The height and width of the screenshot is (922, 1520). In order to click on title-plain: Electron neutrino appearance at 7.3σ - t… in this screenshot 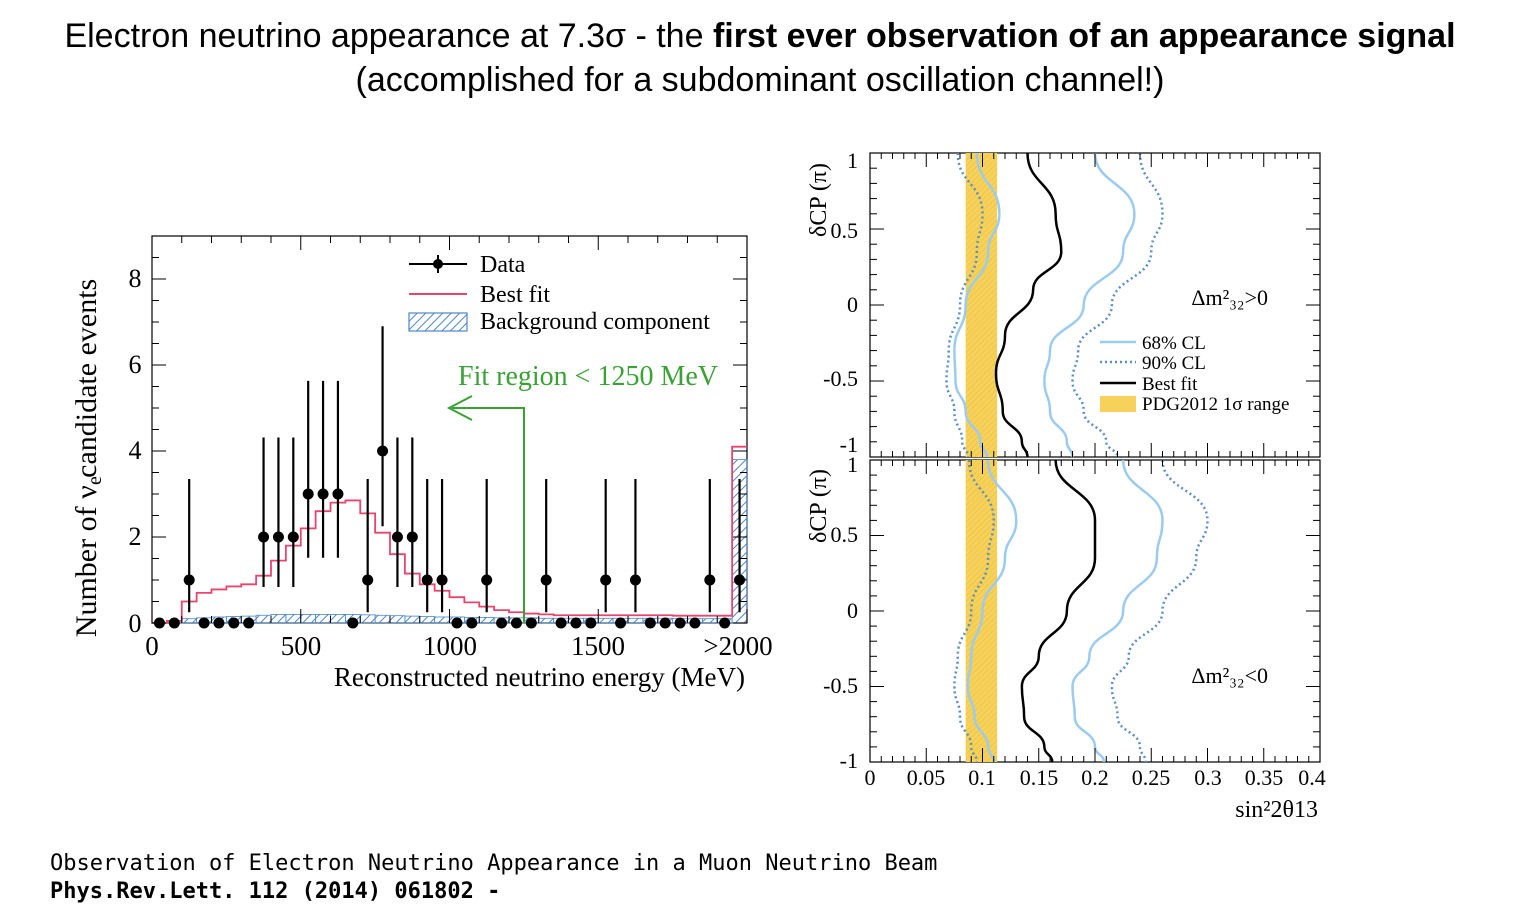, I will do `click(388, 36)`.